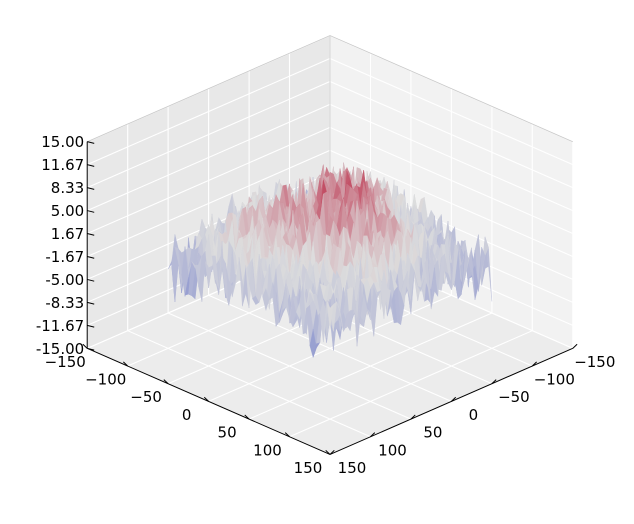 This screenshot has height=524, width=634. What do you see at coordinates (187, 415) in the screenshot?
I see `y-tick-label: 0` at bounding box center [187, 415].